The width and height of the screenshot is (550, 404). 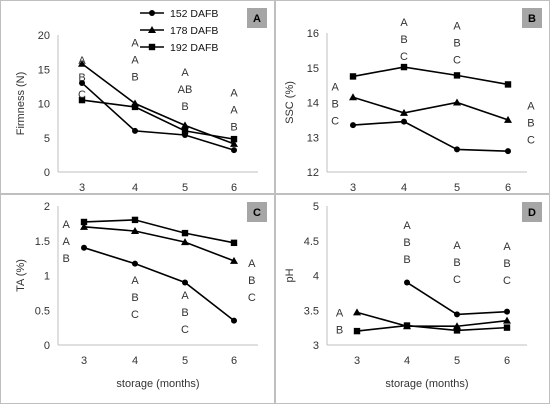 What do you see at coordinates (21, 275) in the screenshot?
I see `y-axis-label: TA (%)` at bounding box center [21, 275].